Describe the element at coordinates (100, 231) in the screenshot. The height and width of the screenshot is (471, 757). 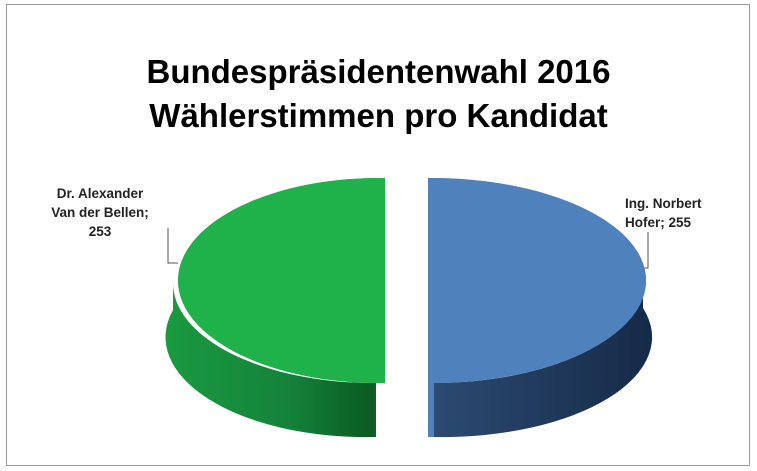
I see `data-label-vdb-line3: 253` at that location.